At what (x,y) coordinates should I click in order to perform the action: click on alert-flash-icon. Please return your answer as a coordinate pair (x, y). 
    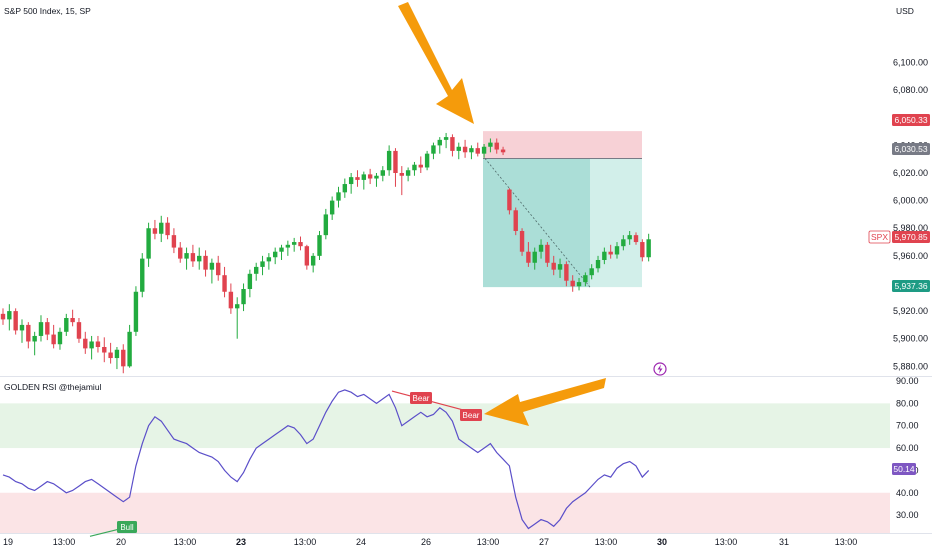
    Looking at the image, I should click on (660, 369).